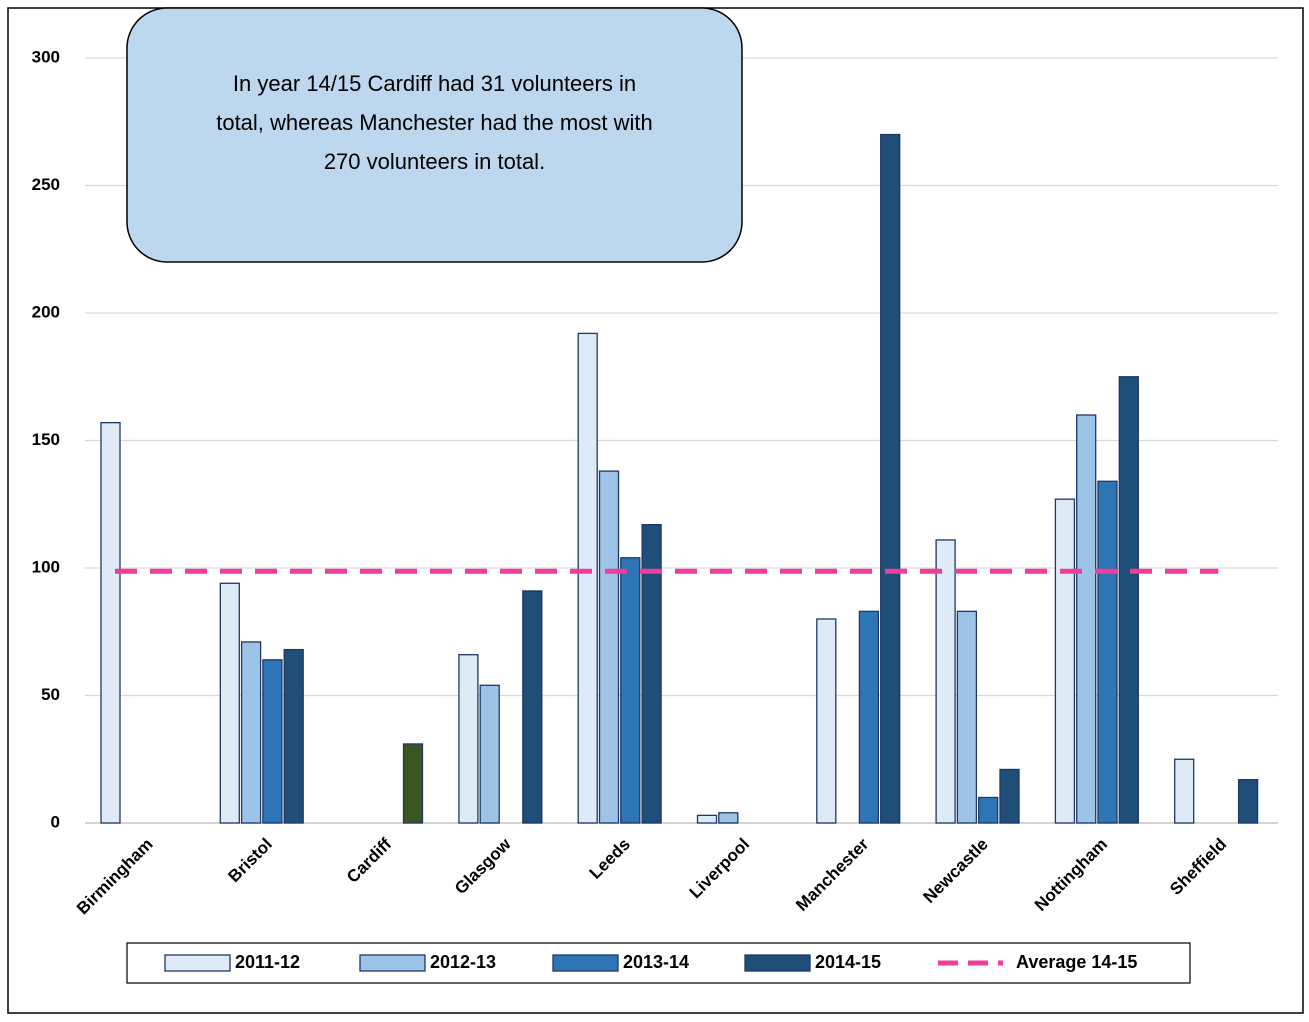 Image resolution: width=1309 pixels, height=1022 pixels. Describe the element at coordinates (46, 56) in the screenshot. I see `y-tick-label: 300` at that location.